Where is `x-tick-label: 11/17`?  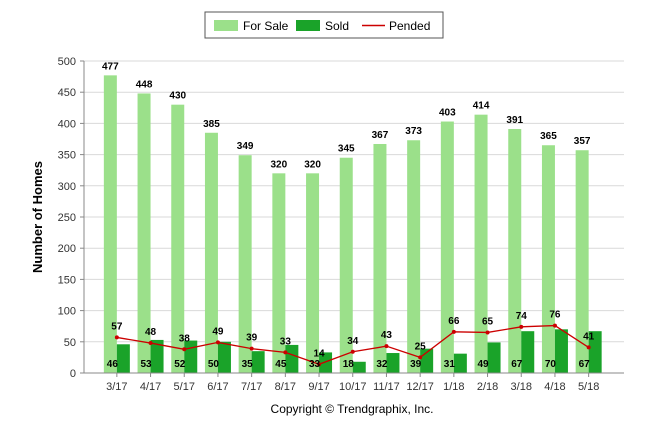 x-tick-label: 11/17 is located at coordinates (386, 387).